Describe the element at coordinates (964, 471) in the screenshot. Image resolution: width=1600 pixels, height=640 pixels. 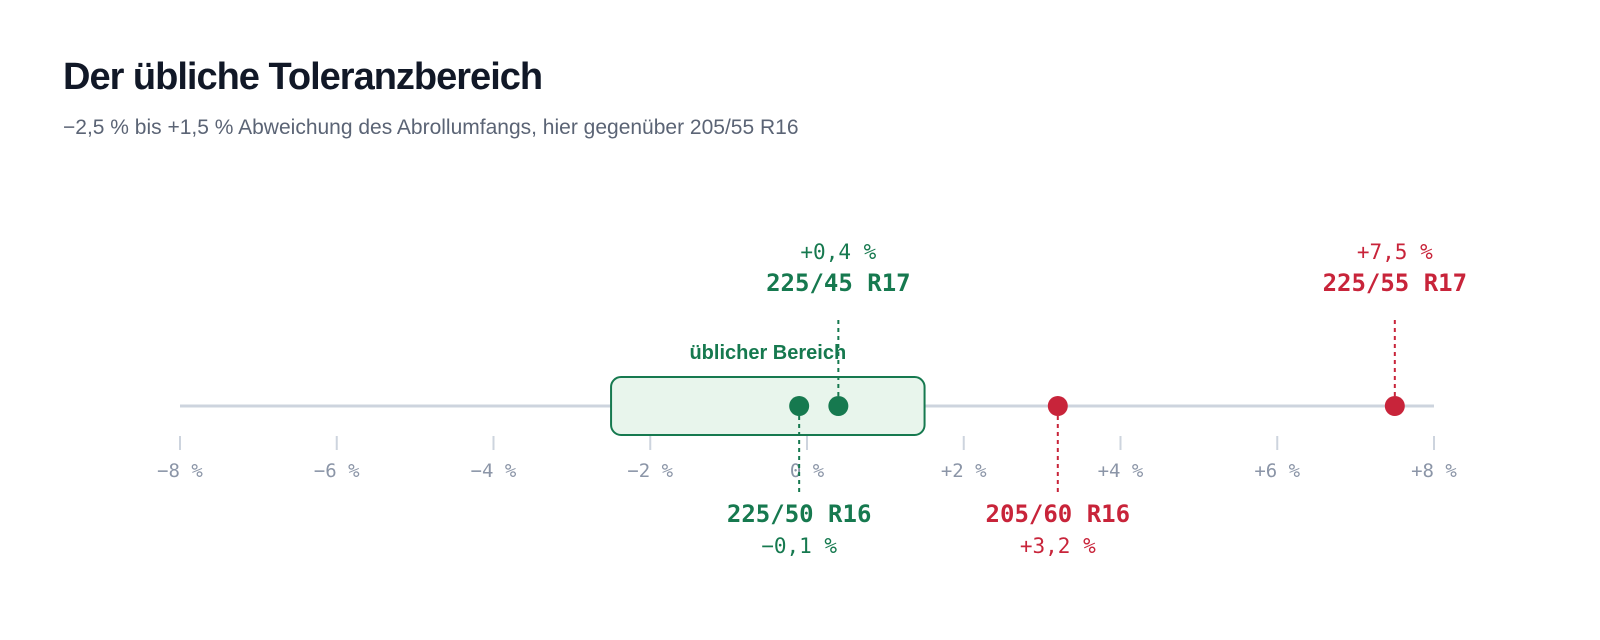
I see `tick-label: +2 %` at that location.